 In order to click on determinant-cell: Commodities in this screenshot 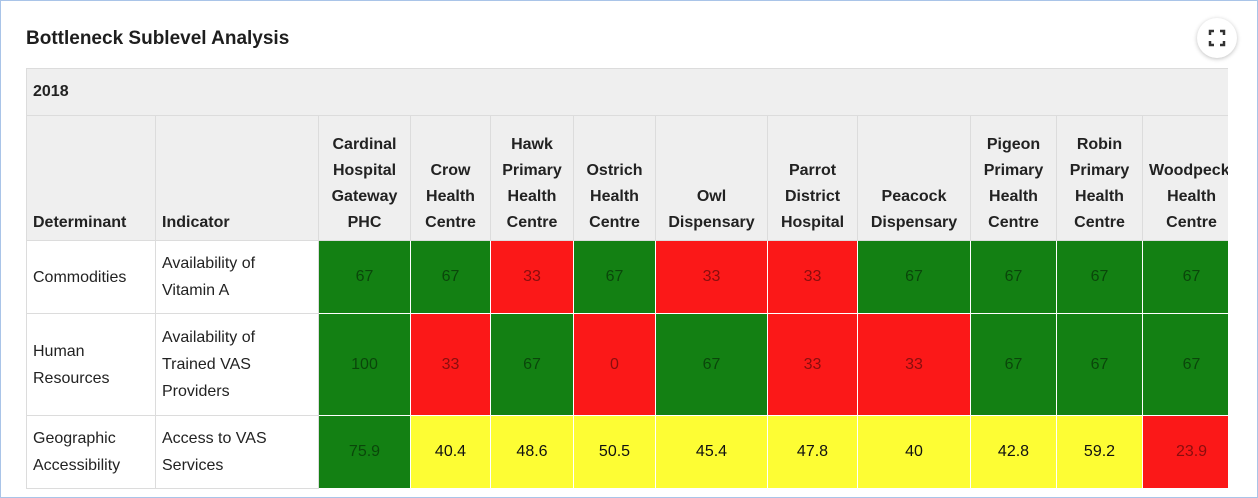, I will do `click(91, 277)`.